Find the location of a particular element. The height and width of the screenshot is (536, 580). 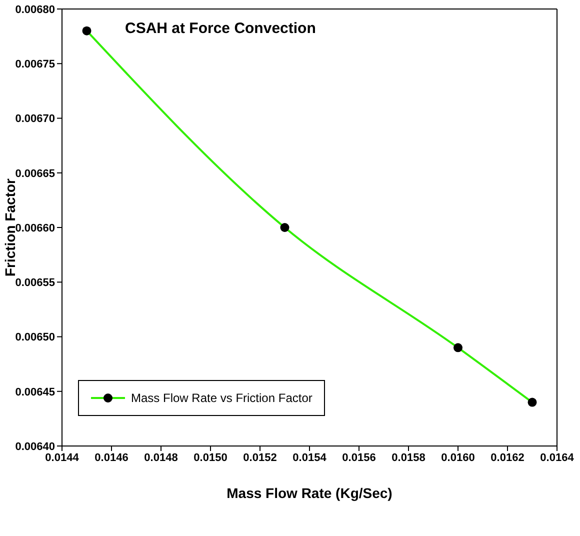

x-tick-label: 0.0144 is located at coordinates (62, 458).